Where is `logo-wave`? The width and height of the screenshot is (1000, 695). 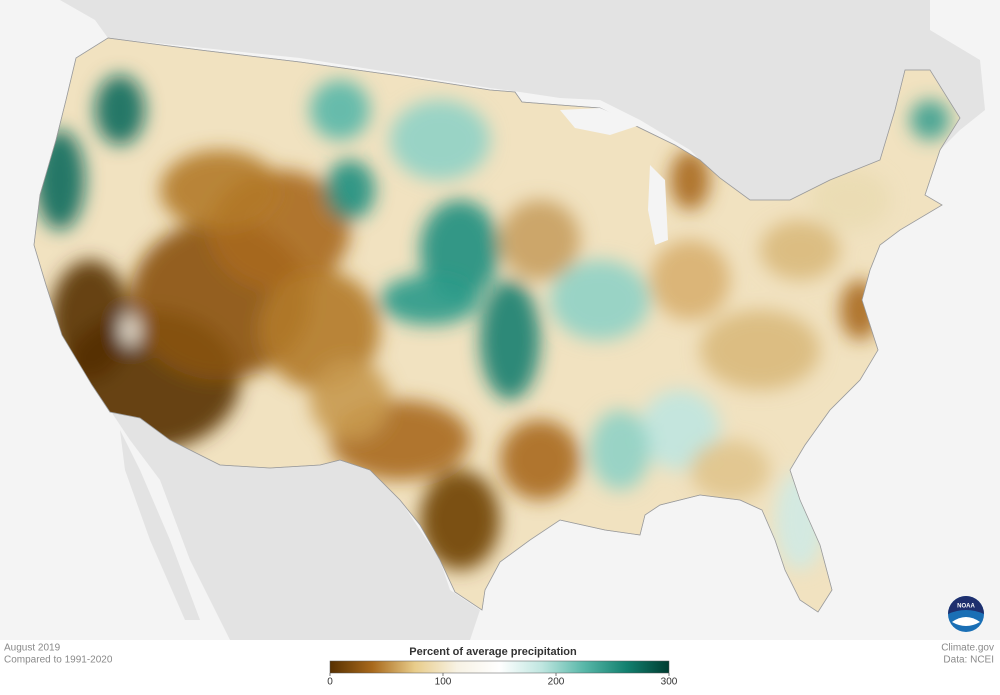
logo-wave is located at coordinates (966, 621).